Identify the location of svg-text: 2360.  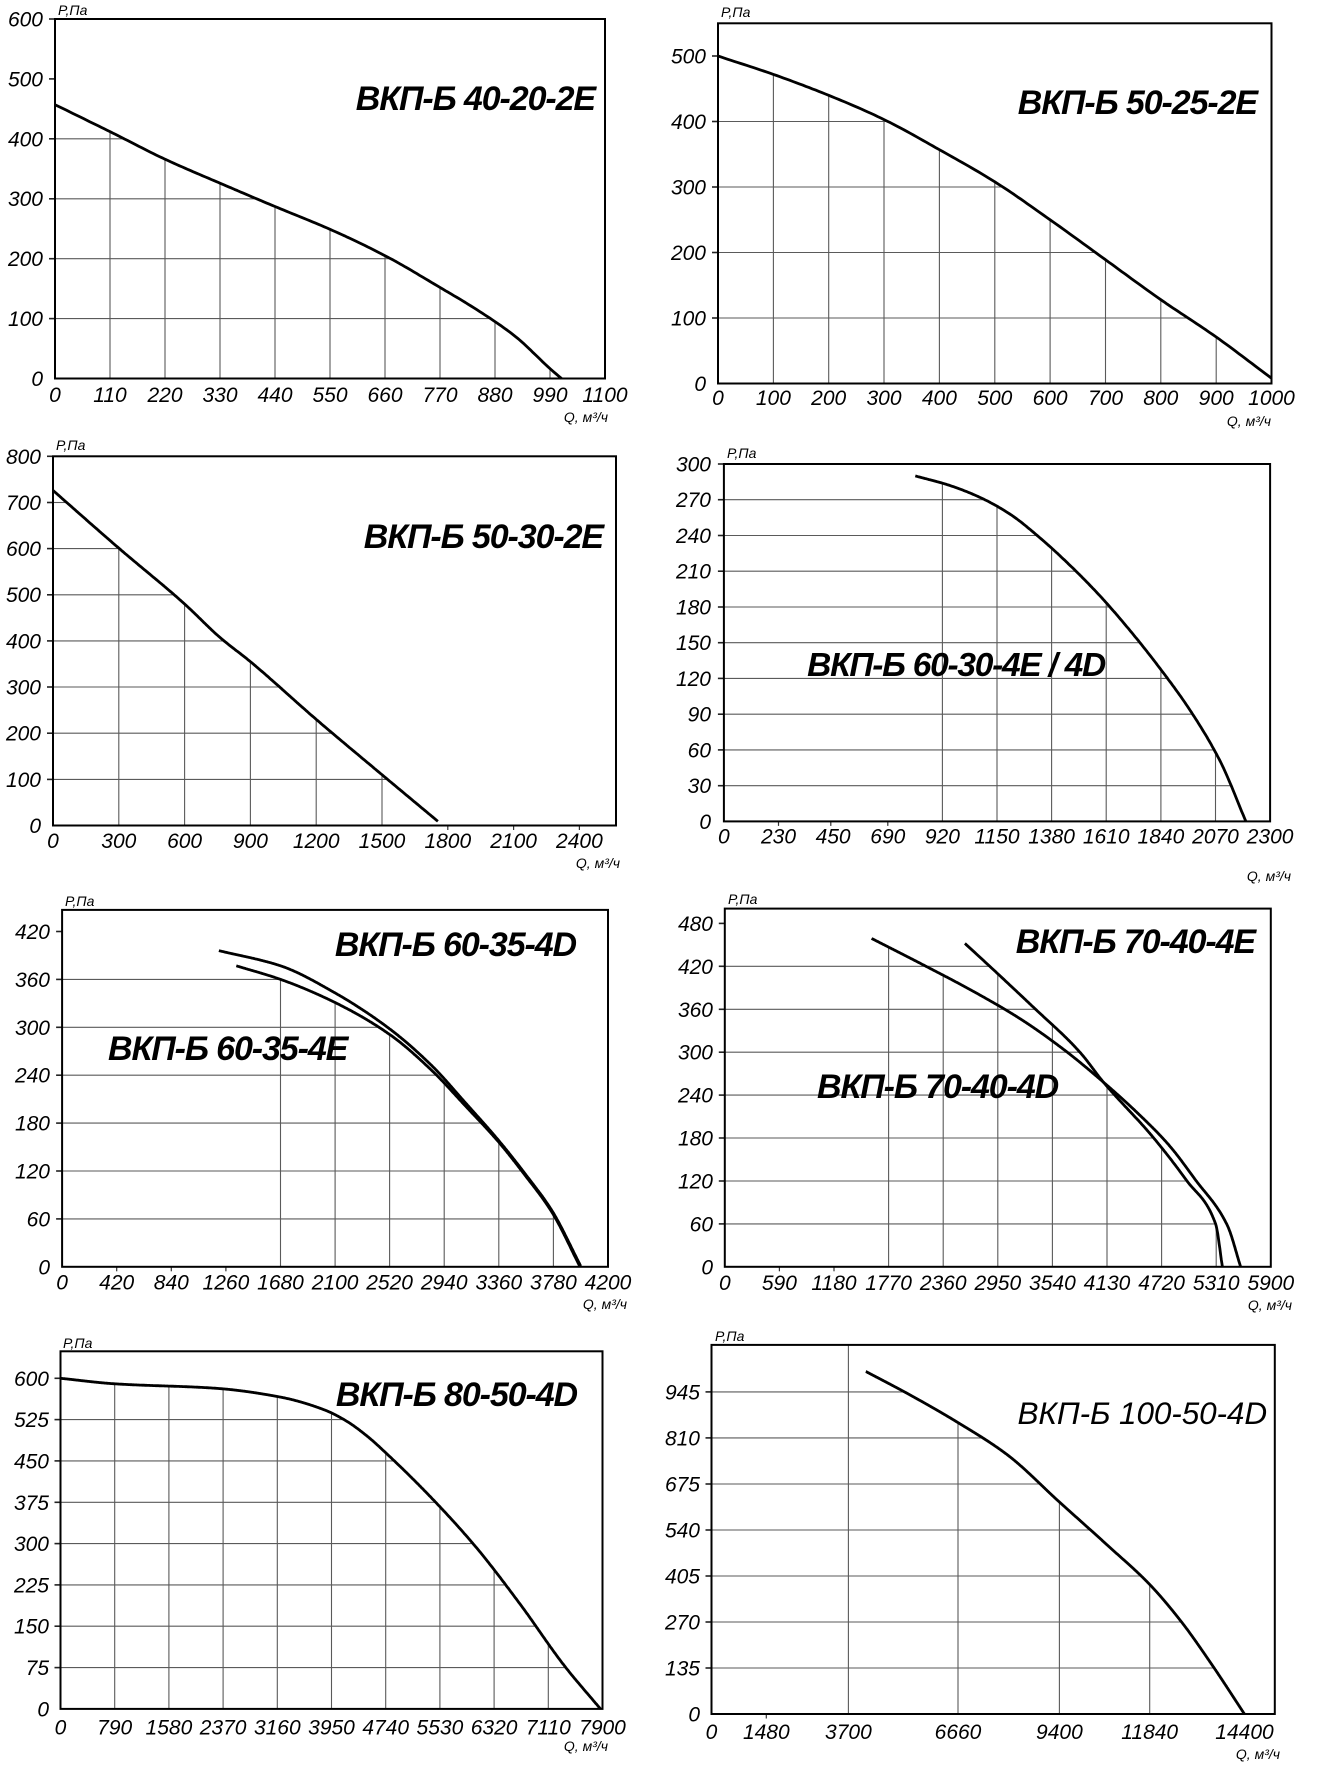
(943, 1283).